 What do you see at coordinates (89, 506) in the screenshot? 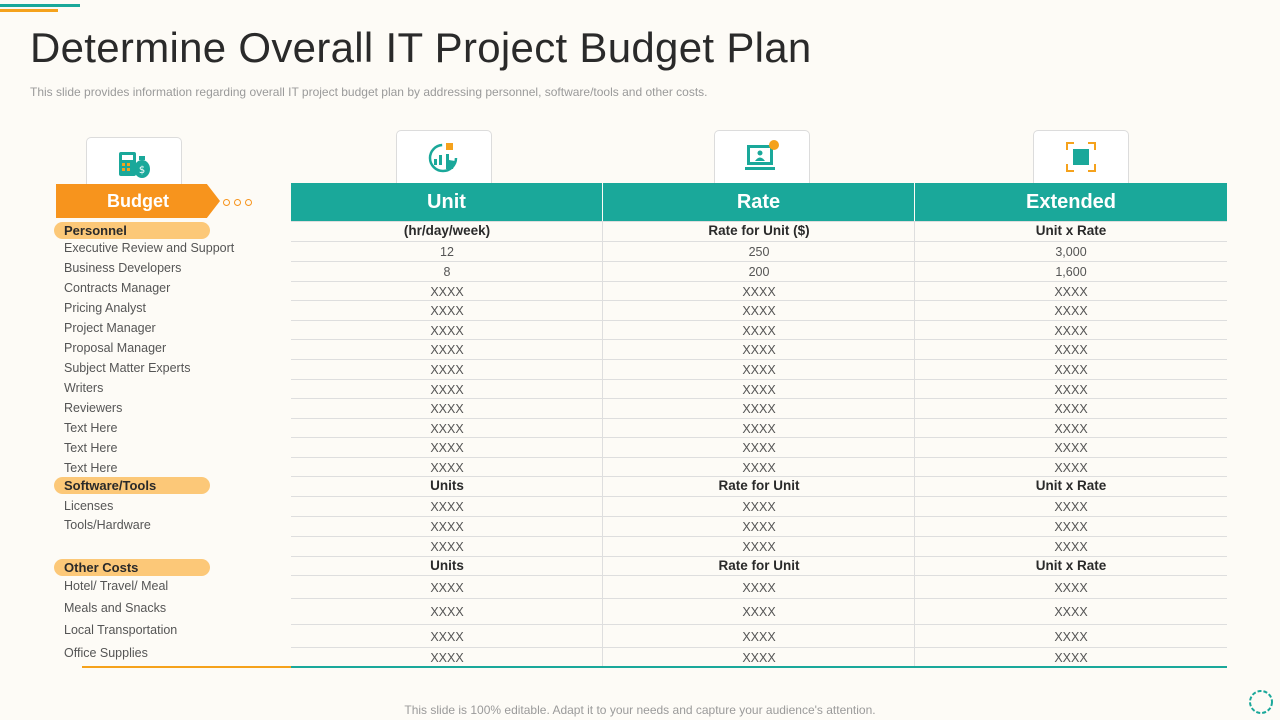
I see `row-label: Licenses` at bounding box center [89, 506].